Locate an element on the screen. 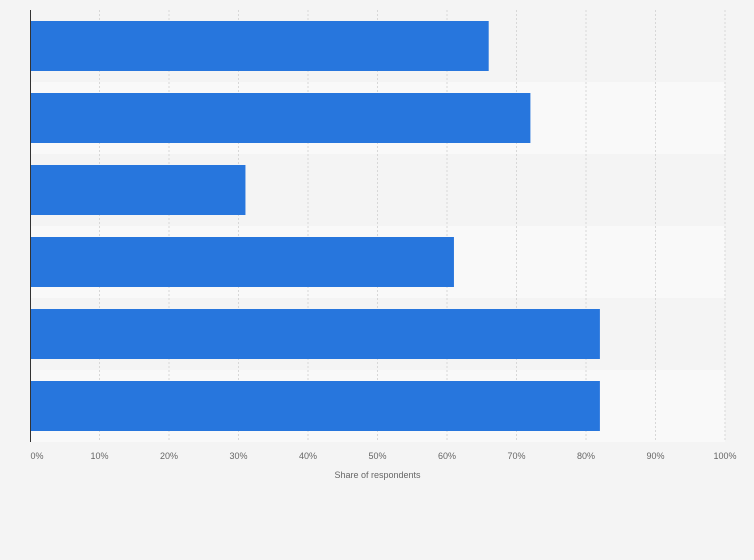 Image resolution: width=754 pixels, height=560 pixels. x-tick-label: 70% is located at coordinates (516, 456).